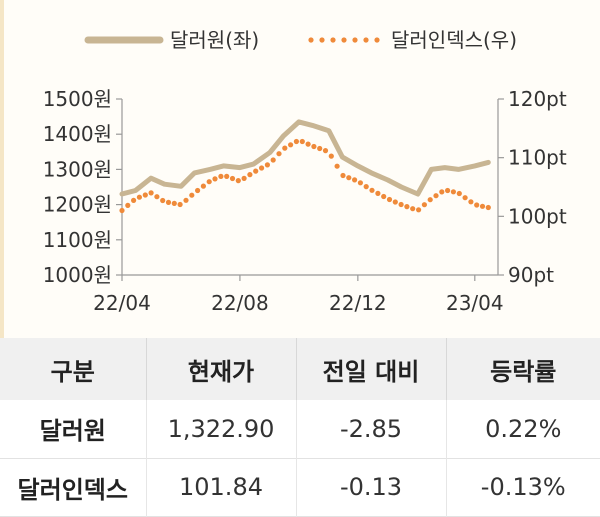  I want to click on row-name-dxy: 달러인덱스, so click(73, 487).